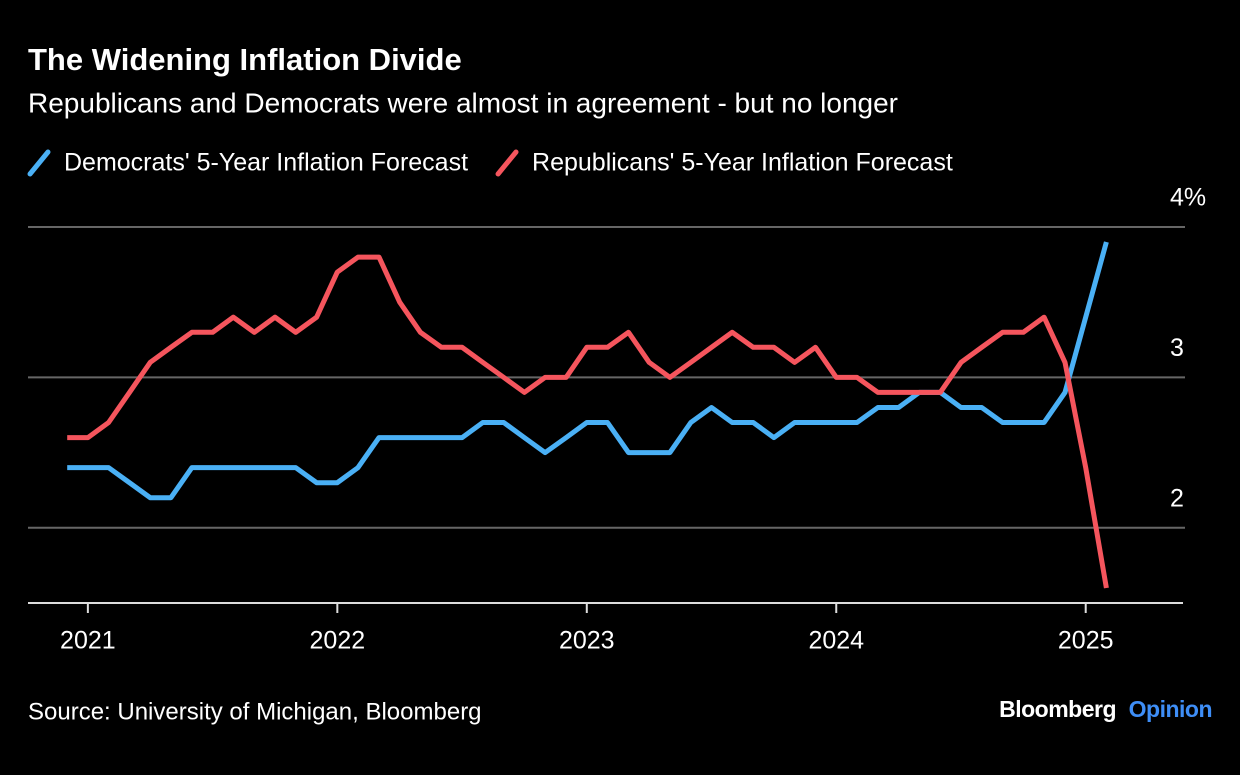 The height and width of the screenshot is (775, 1240). What do you see at coordinates (1170, 709) in the screenshot?
I see `brand-logo-sub: Opinion` at bounding box center [1170, 709].